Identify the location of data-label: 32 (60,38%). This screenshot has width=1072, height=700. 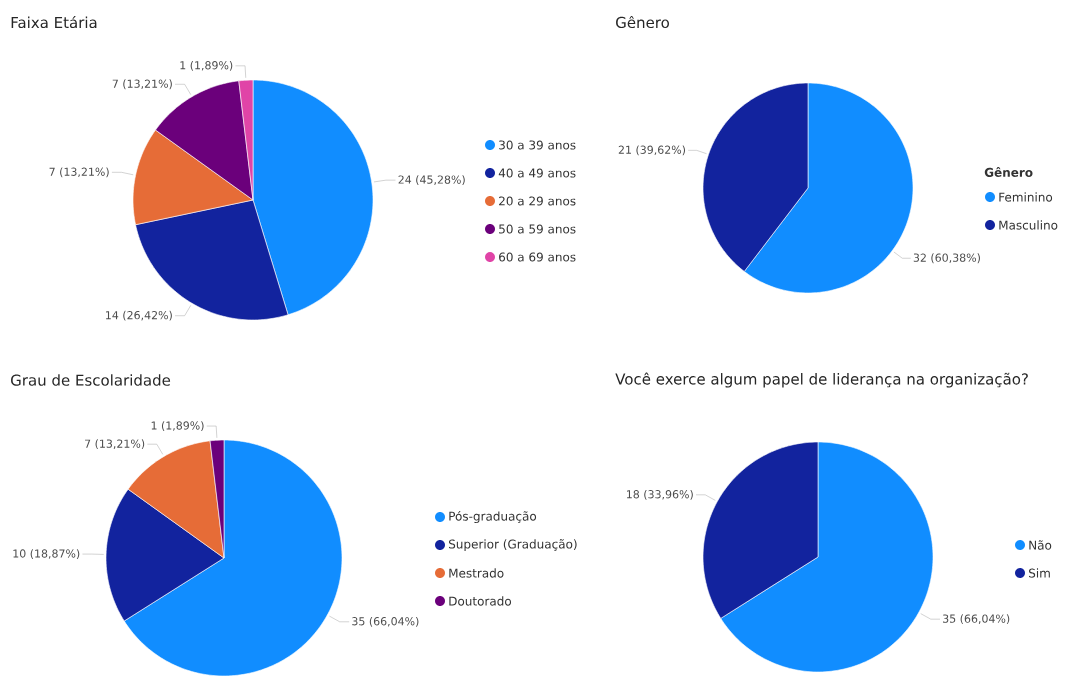
(946, 258).